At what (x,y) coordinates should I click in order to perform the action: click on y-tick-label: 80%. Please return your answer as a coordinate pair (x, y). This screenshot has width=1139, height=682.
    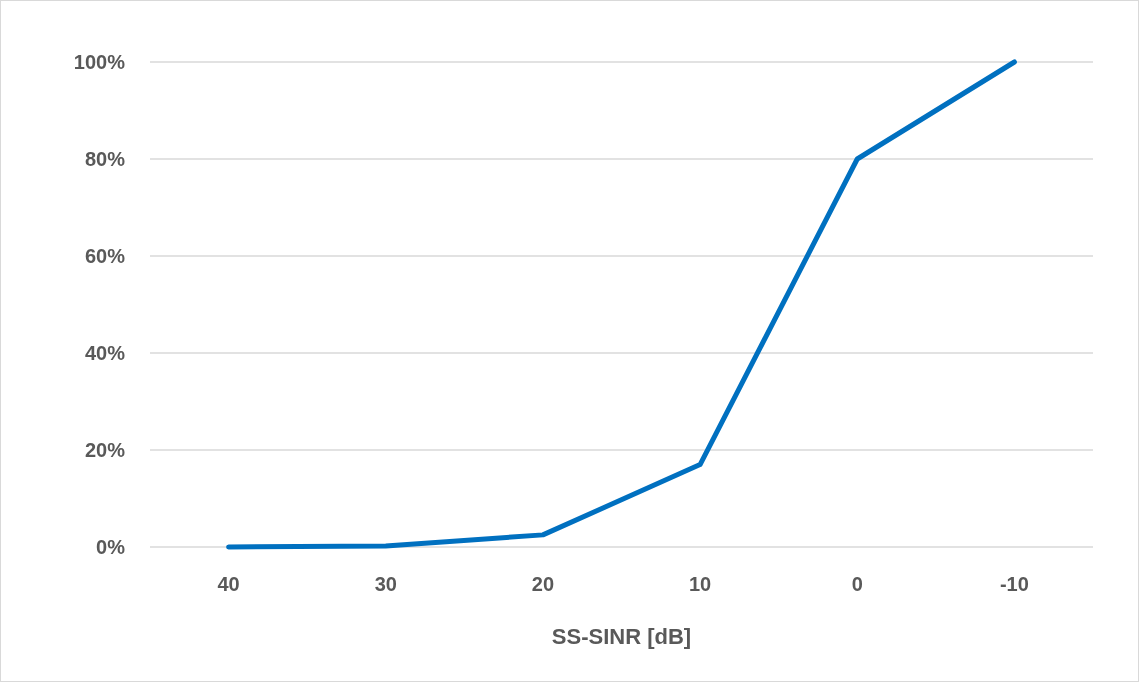
    Looking at the image, I should click on (105, 159).